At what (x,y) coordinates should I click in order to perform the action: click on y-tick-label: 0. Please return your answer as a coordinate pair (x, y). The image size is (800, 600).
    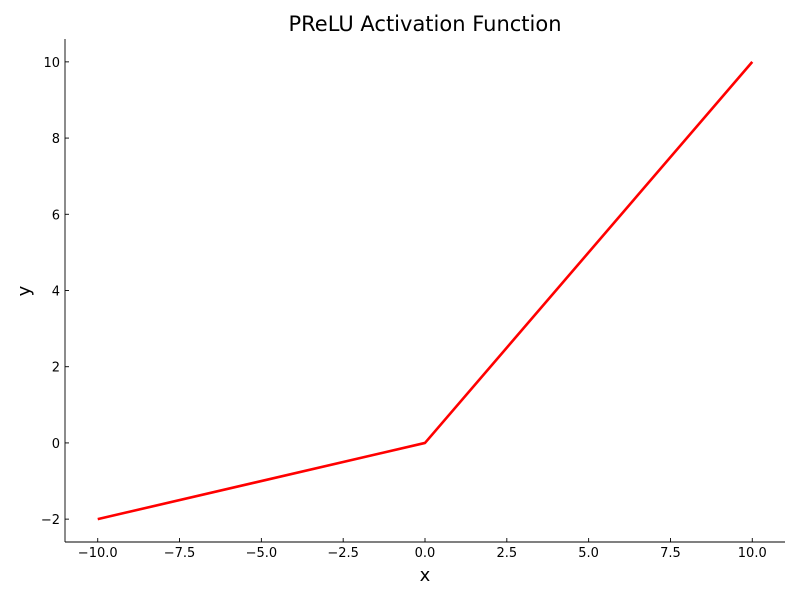
    Looking at the image, I should click on (56, 444).